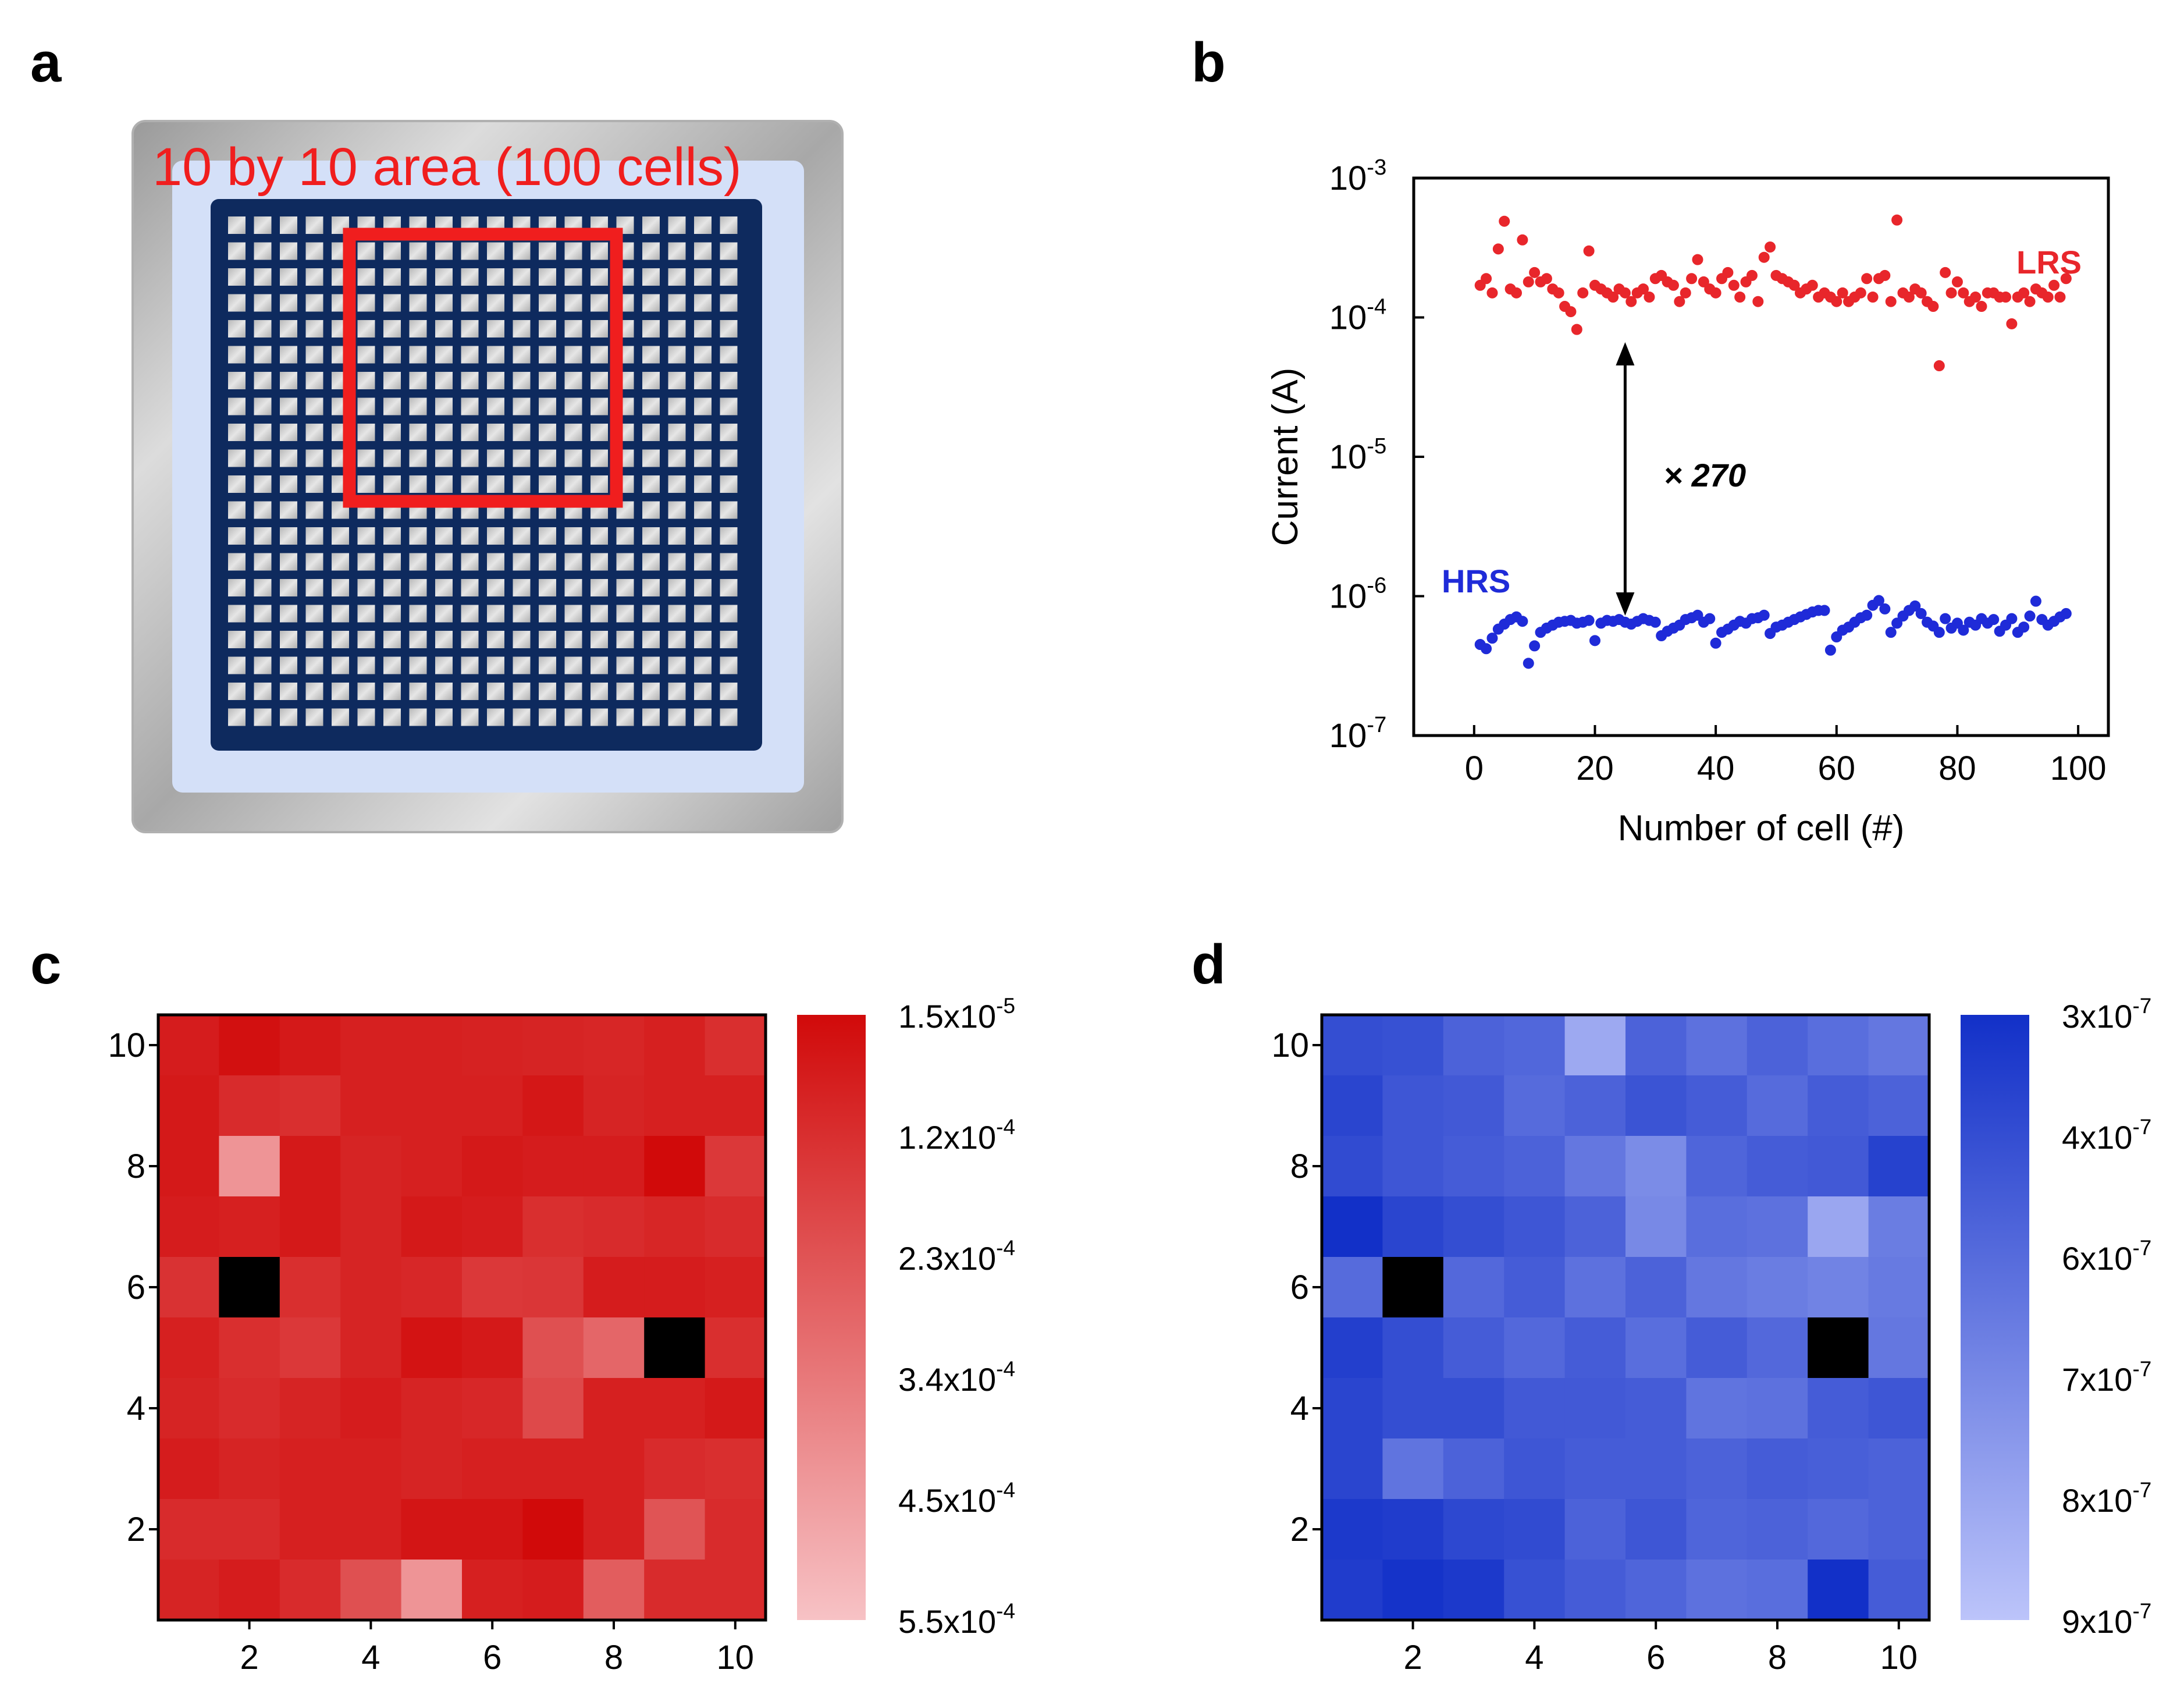 The height and width of the screenshot is (1705, 2184). Describe the element at coordinates (1208, 964) in the screenshot. I see `panel-letter-d: d` at that location.